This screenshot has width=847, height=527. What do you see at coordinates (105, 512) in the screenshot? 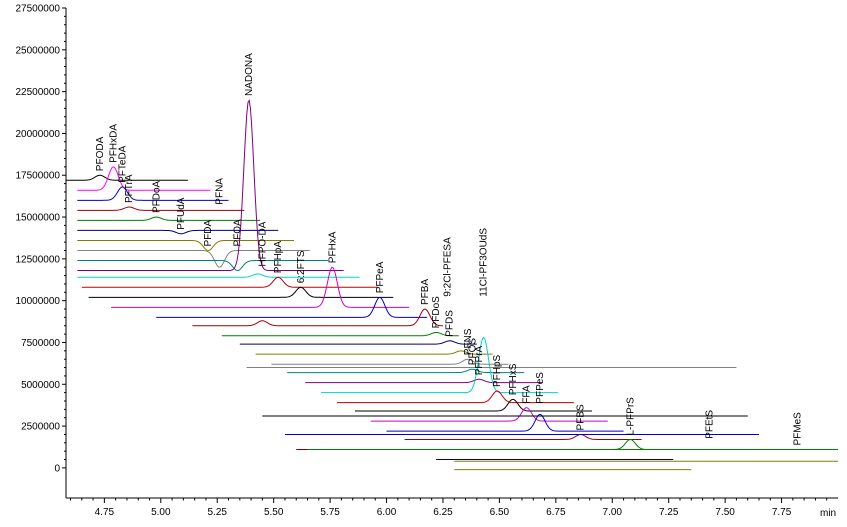
I see `x-tick-label: 4.75` at bounding box center [105, 512].